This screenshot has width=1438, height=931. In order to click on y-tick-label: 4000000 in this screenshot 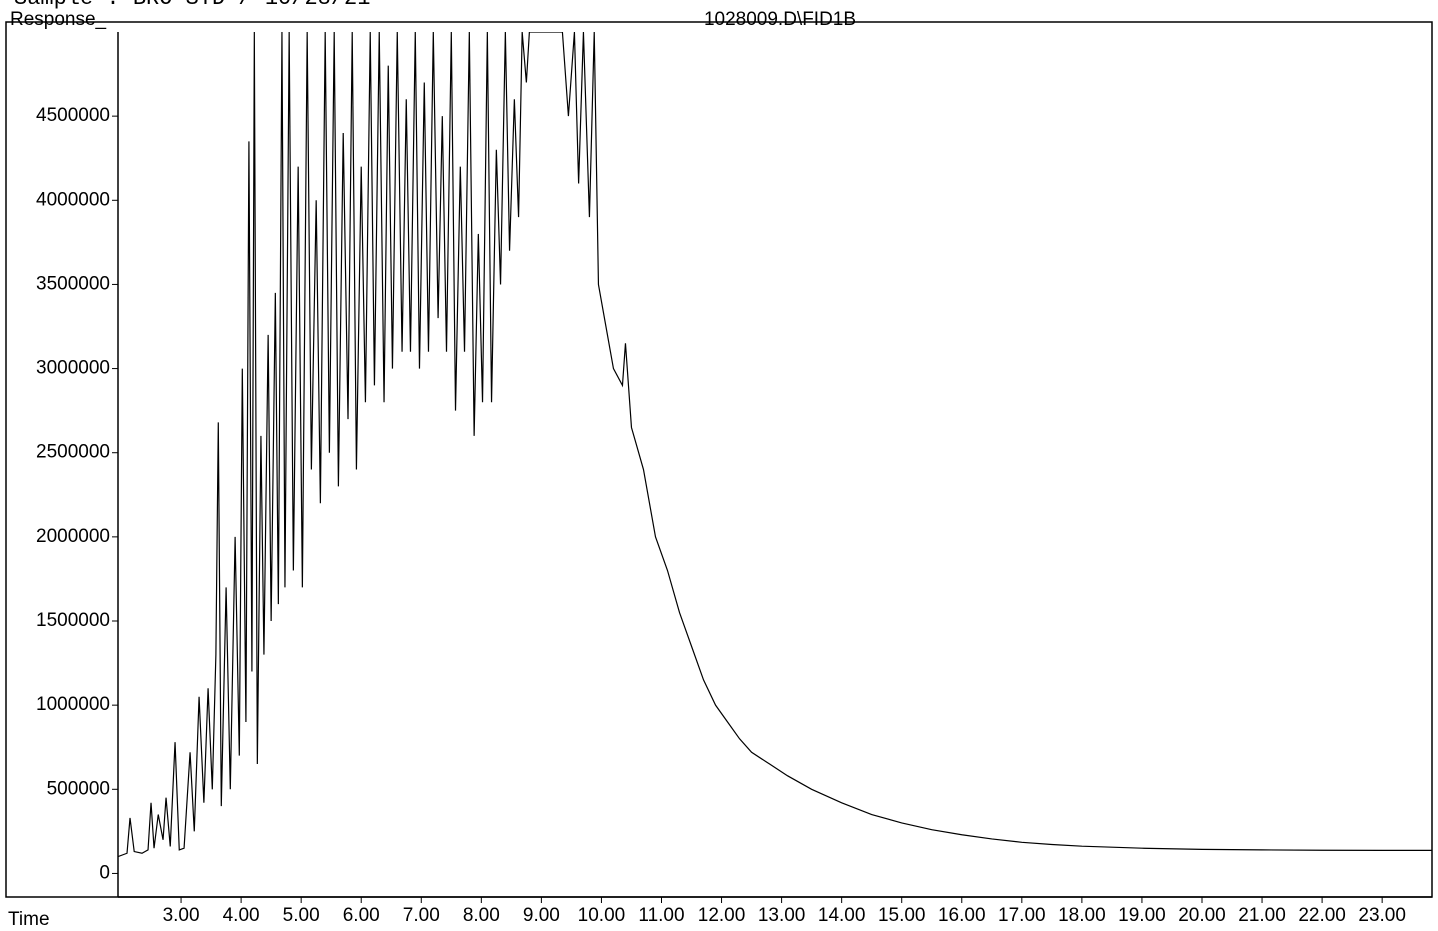, I will do `click(73, 199)`.